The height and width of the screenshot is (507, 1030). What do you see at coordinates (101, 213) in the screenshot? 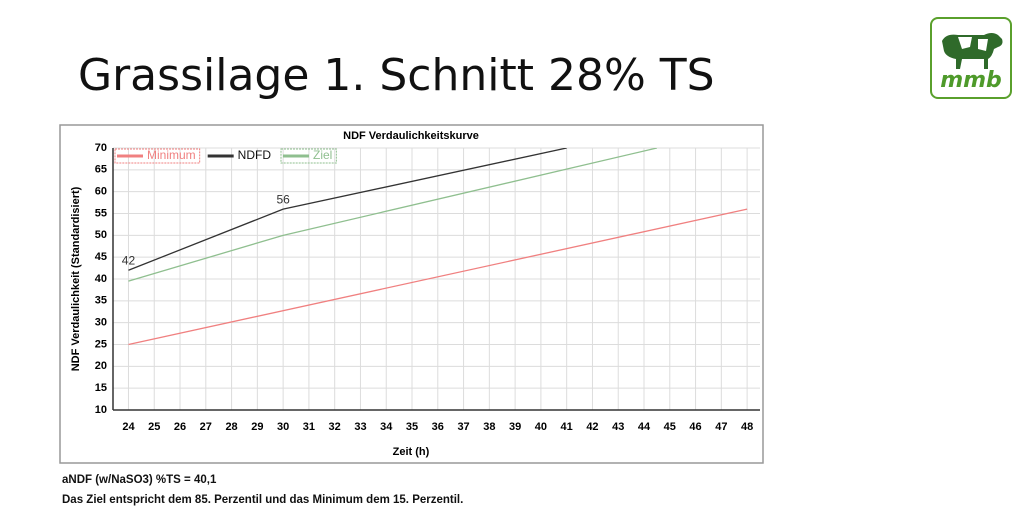
I see `y-tick-label: 55` at bounding box center [101, 213].